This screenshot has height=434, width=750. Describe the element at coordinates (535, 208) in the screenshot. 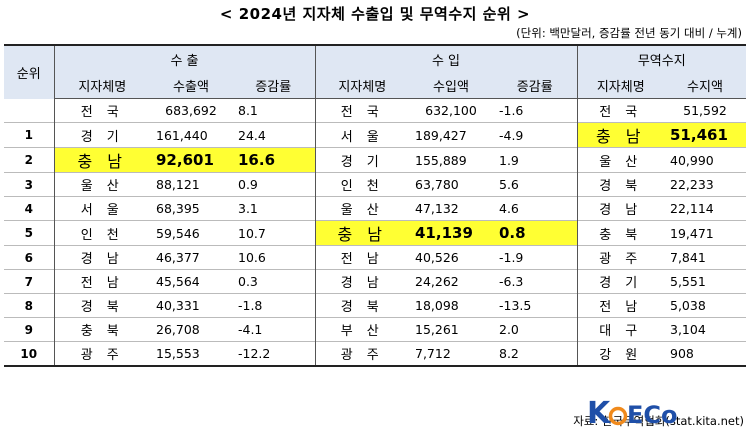

I see `cell-import-growth: 4.6` at that location.